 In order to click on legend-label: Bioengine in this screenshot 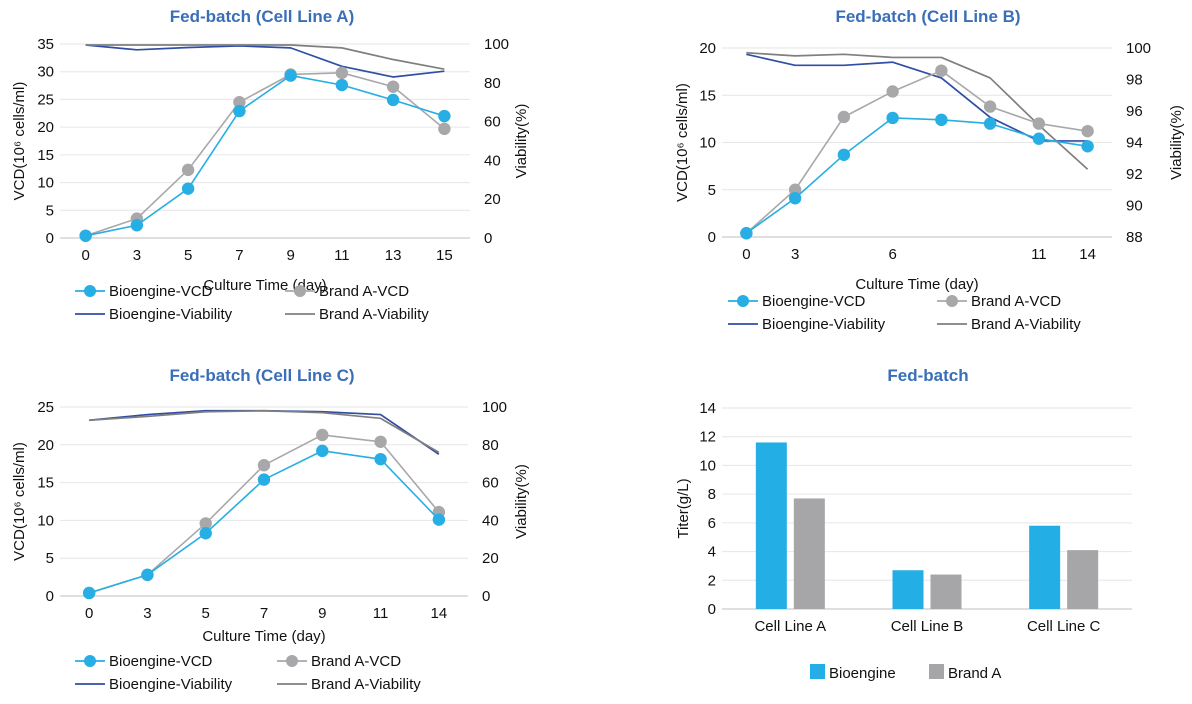, I will do `click(862, 673)`.